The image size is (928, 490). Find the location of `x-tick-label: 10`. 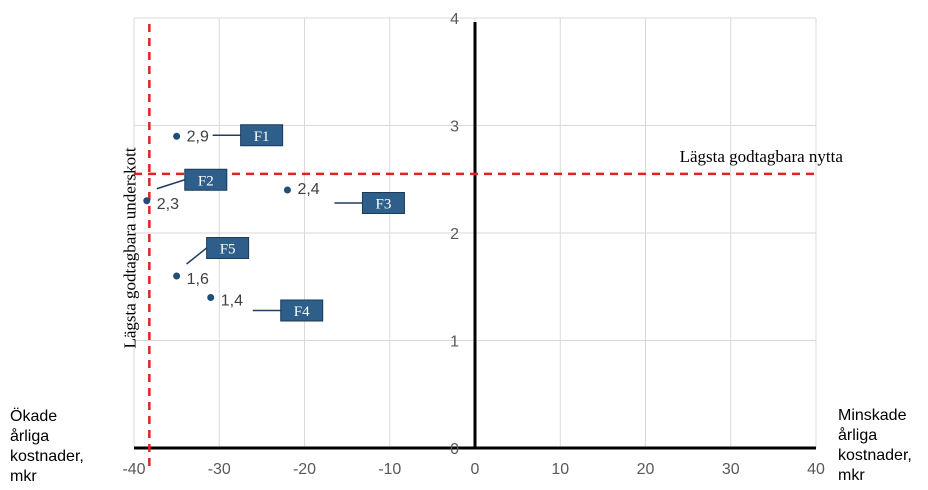

x-tick-label: 10 is located at coordinates (560, 469).